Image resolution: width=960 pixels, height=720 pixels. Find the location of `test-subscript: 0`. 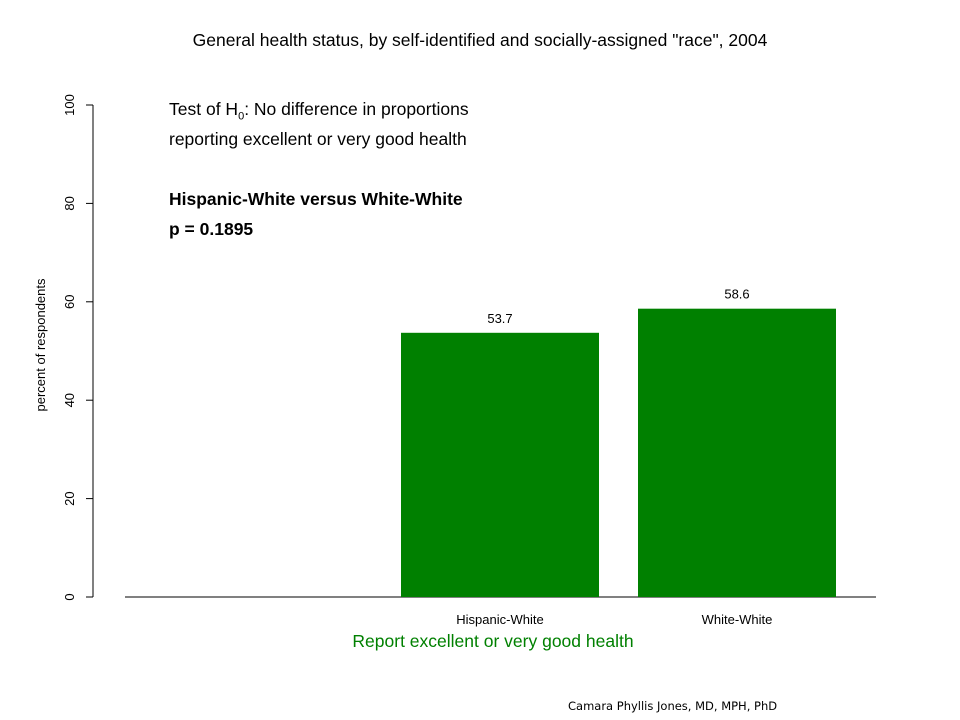

test-subscript: 0 is located at coordinates (241, 116).